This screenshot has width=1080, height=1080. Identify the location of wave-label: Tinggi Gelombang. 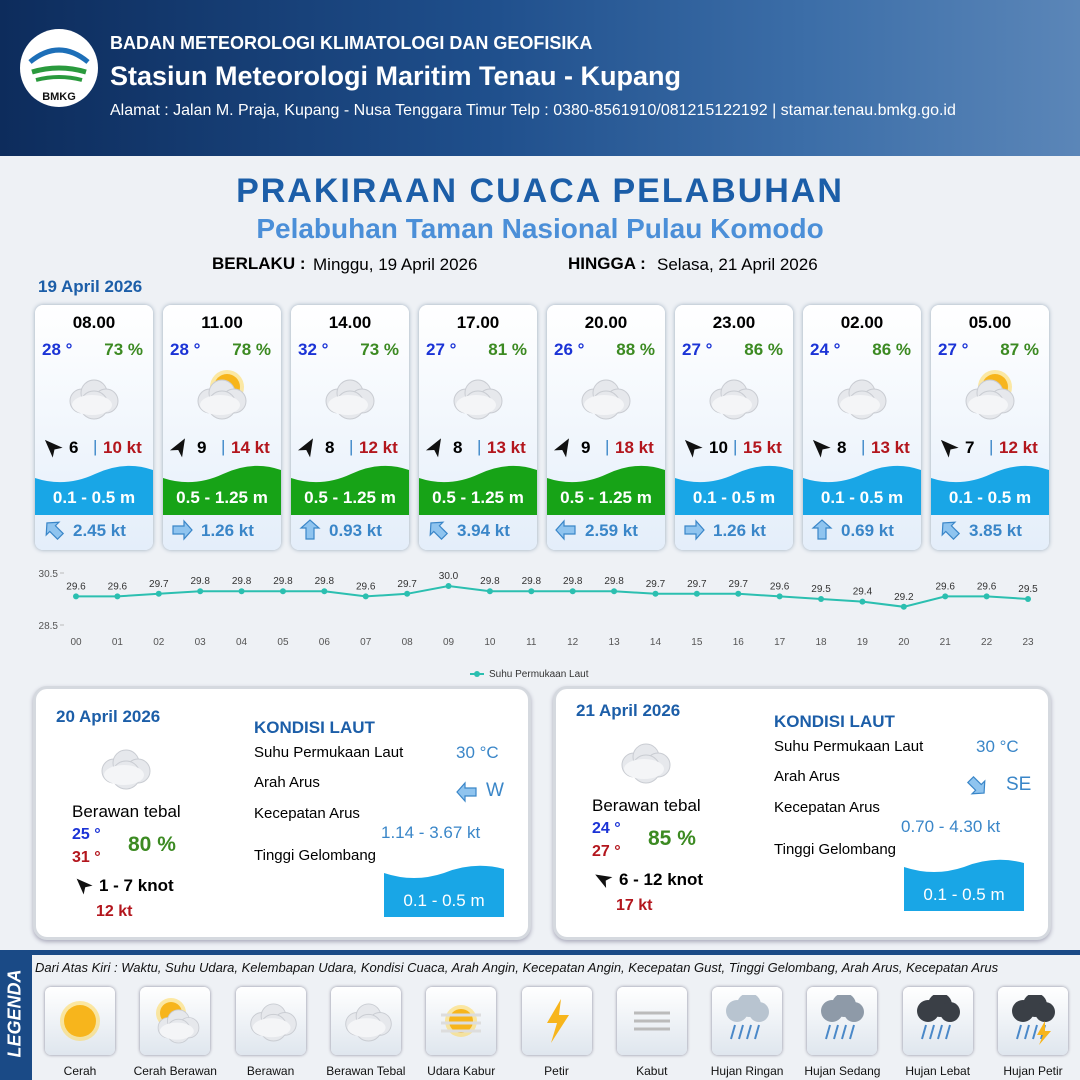
(315, 855).